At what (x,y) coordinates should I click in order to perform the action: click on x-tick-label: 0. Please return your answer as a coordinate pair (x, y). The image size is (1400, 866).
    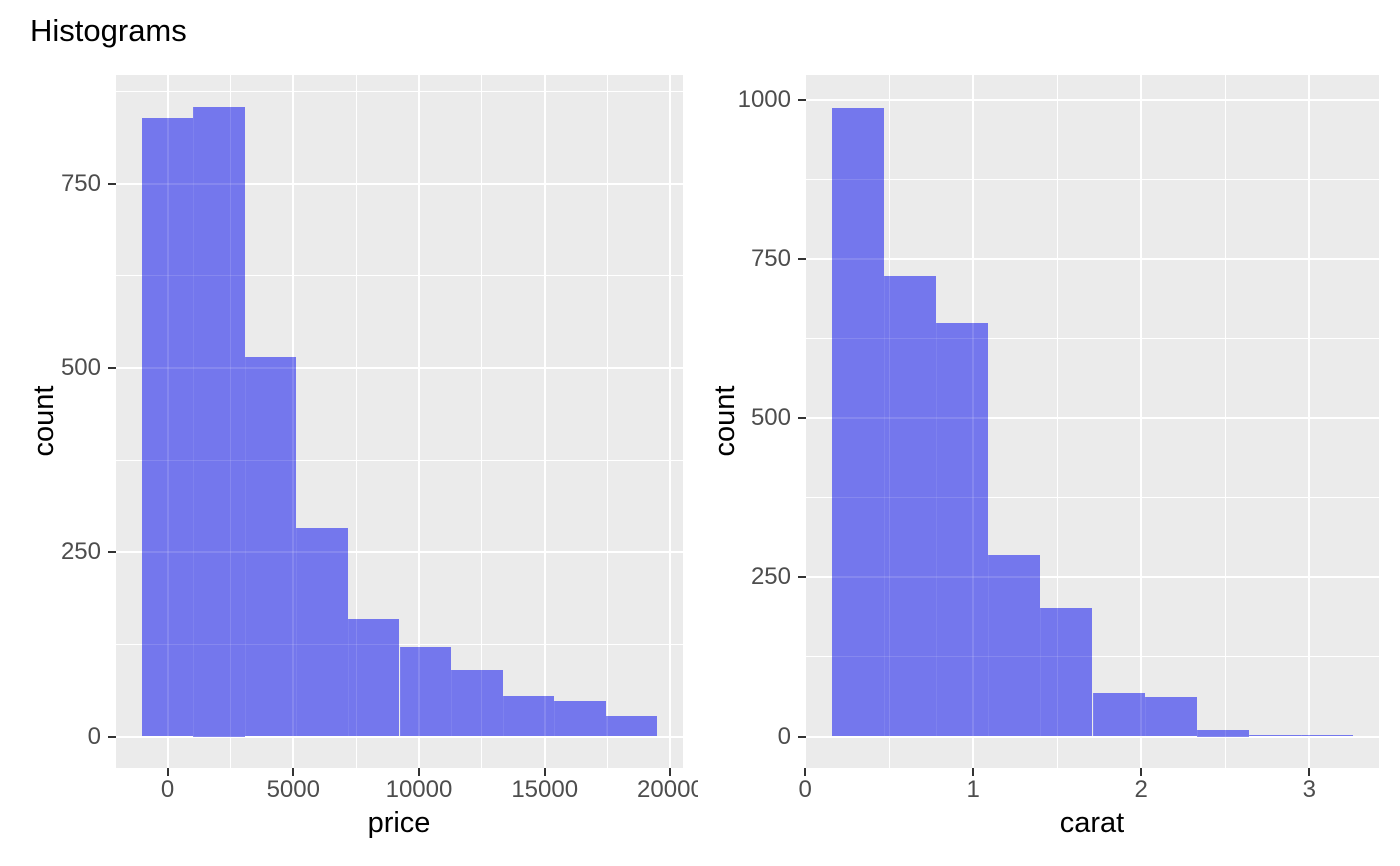
    Looking at the image, I should click on (805, 789).